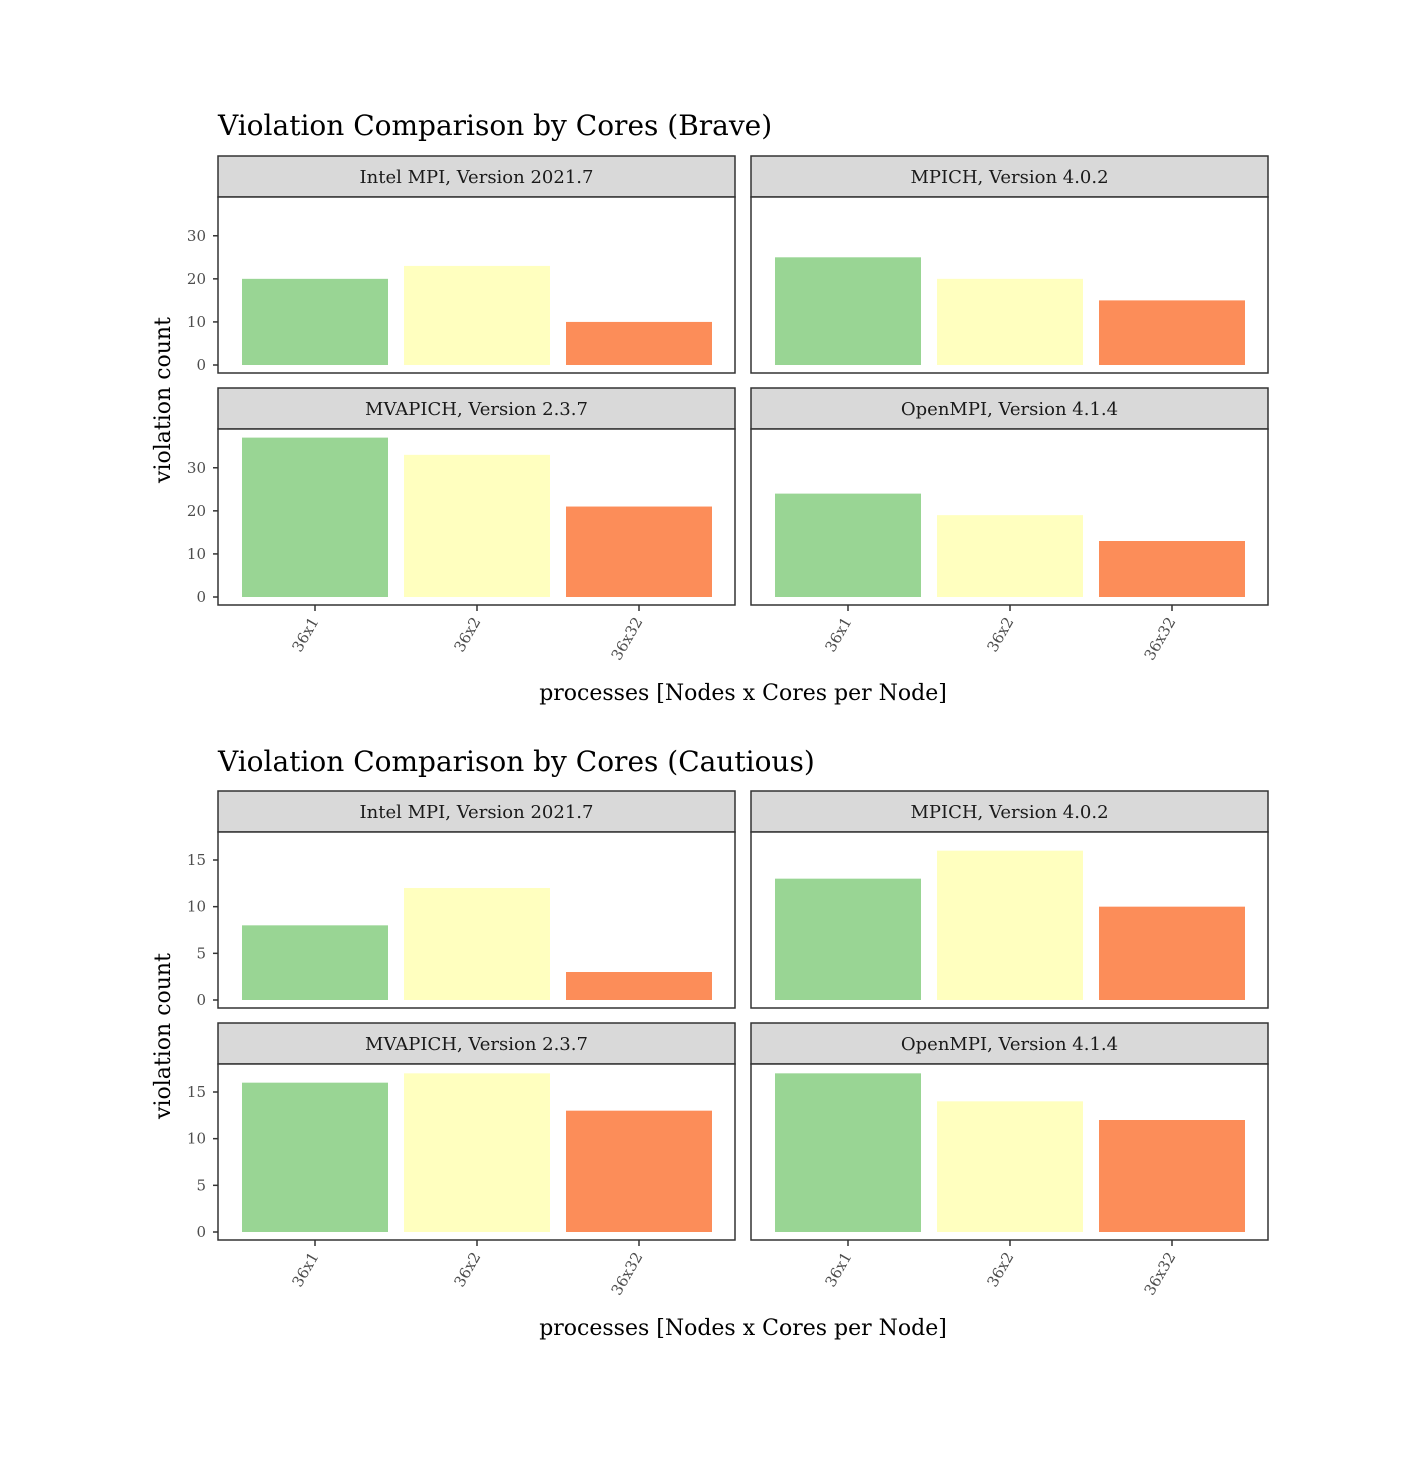  Describe the element at coordinates (1010, 321) in the screenshot. I see `bar-brave-mpich-36x2` at that location.